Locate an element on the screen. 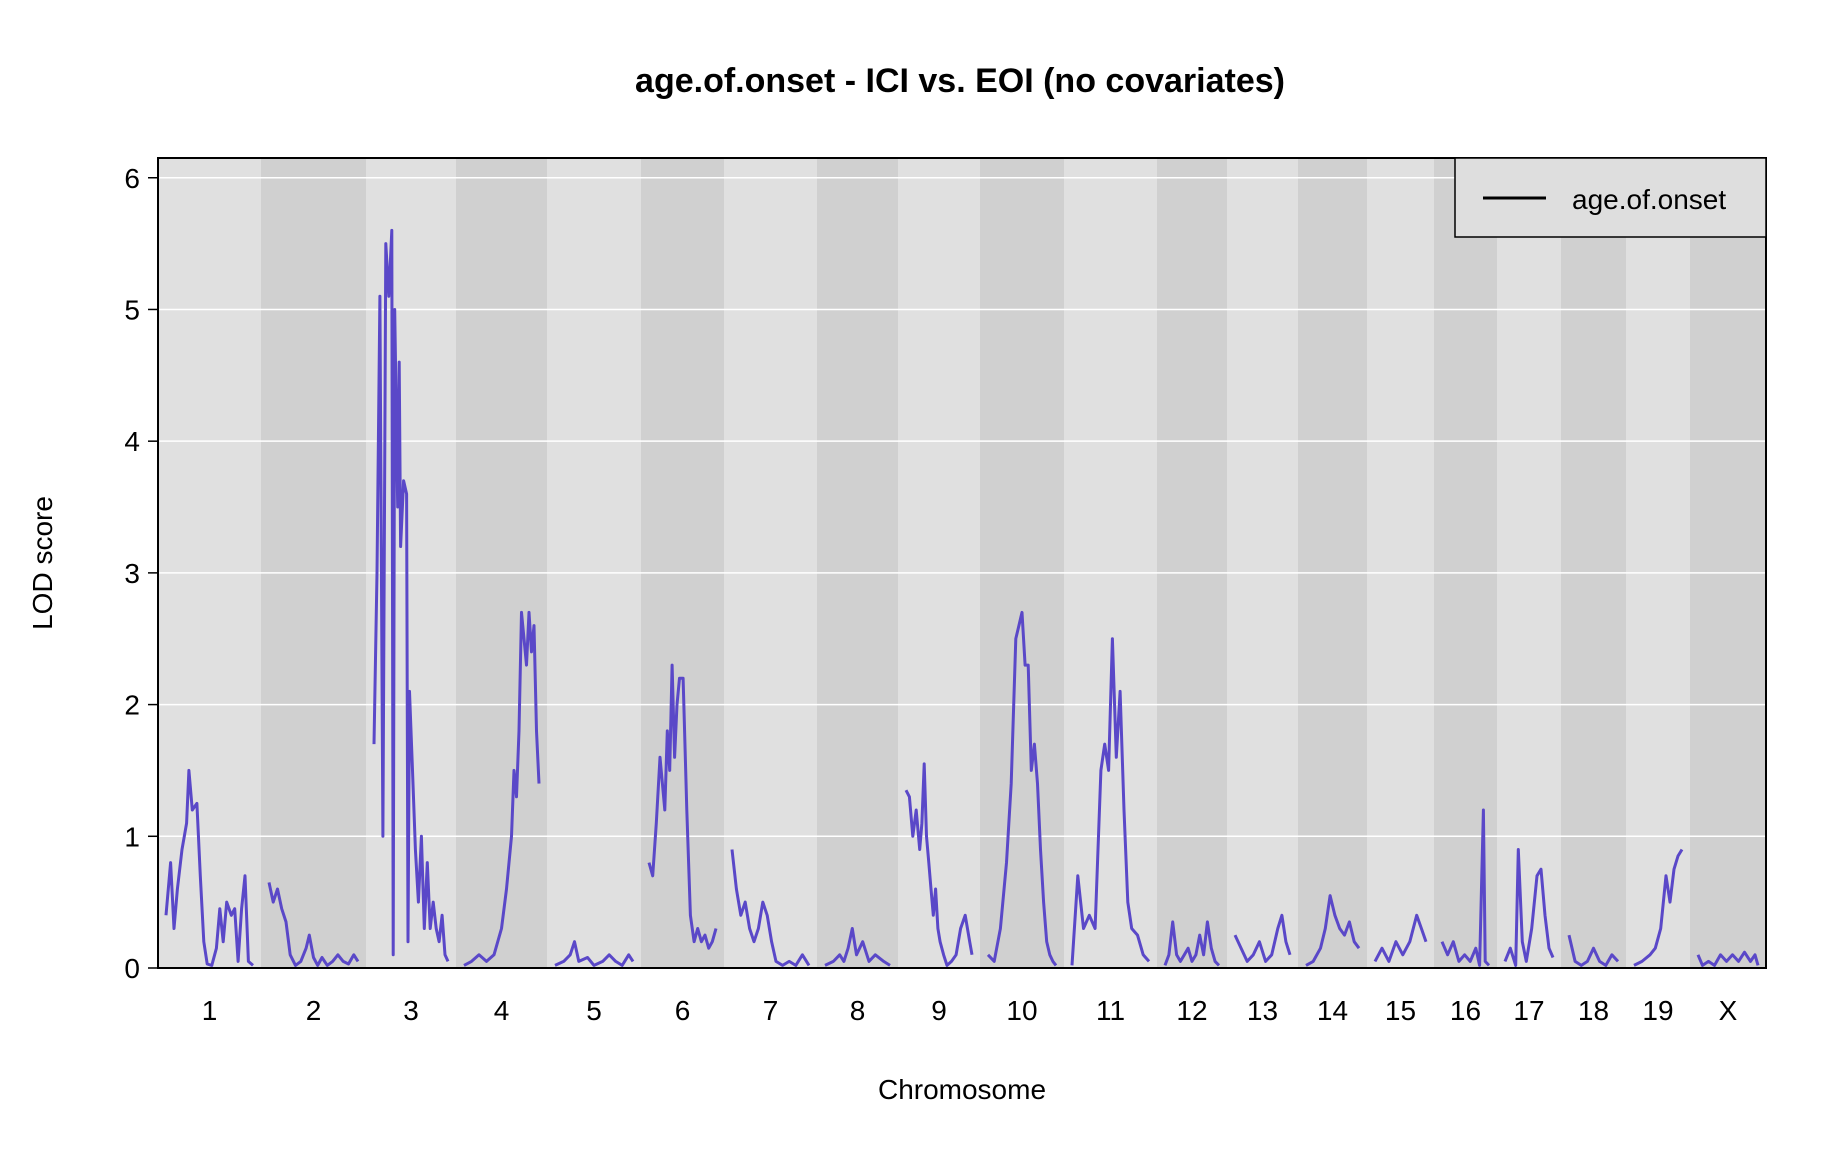  y-tick-label: 3 is located at coordinates (132, 573).